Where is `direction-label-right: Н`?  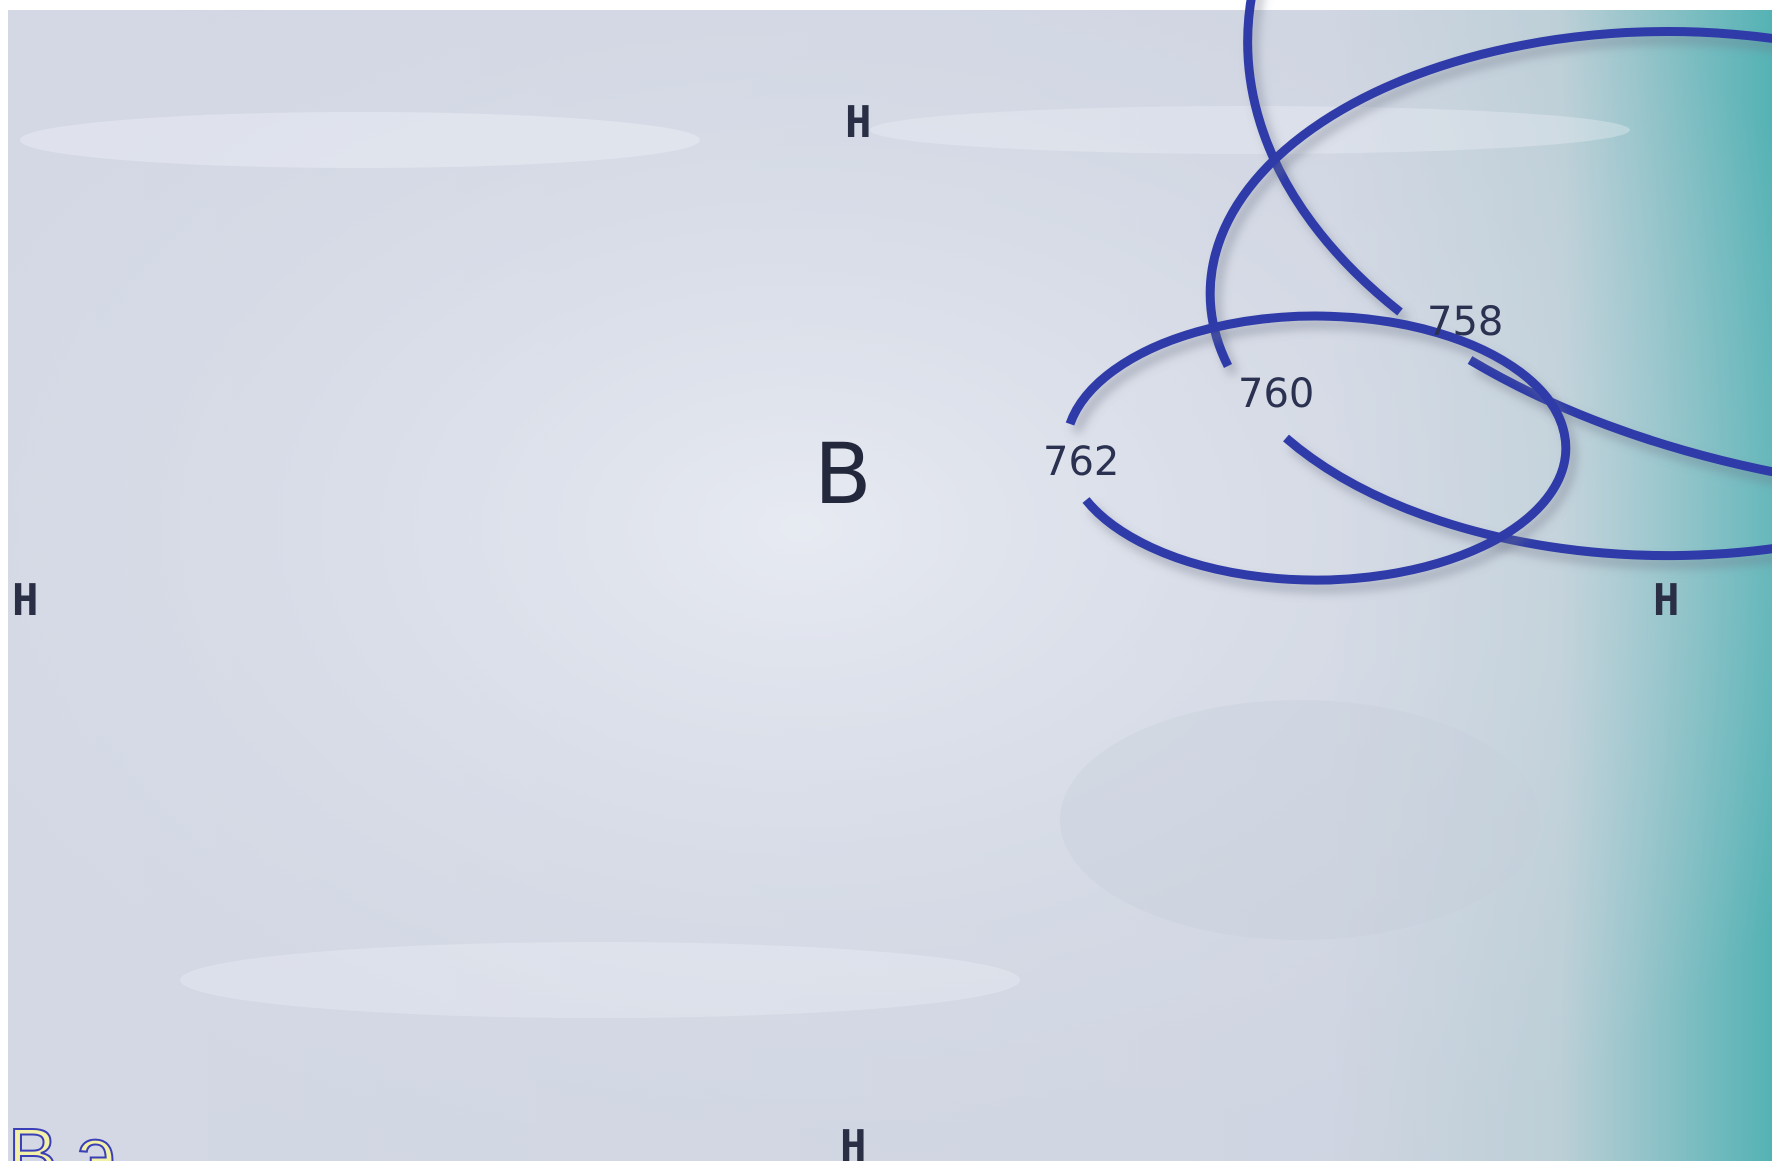
direction-label-right: Н is located at coordinates (1666, 600).